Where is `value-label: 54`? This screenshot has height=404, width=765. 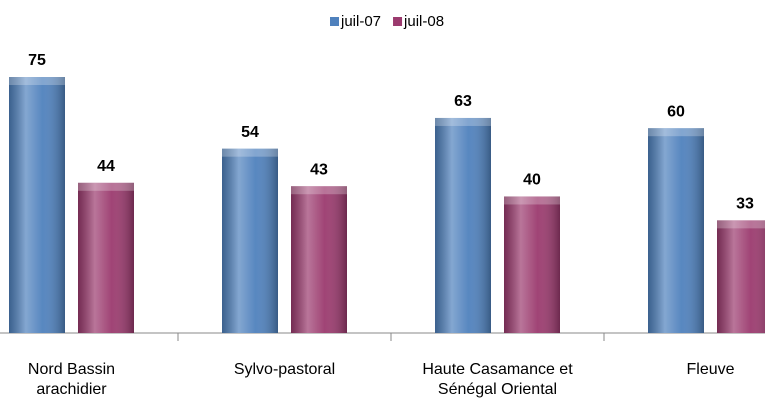 value-label: 54 is located at coordinates (250, 132).